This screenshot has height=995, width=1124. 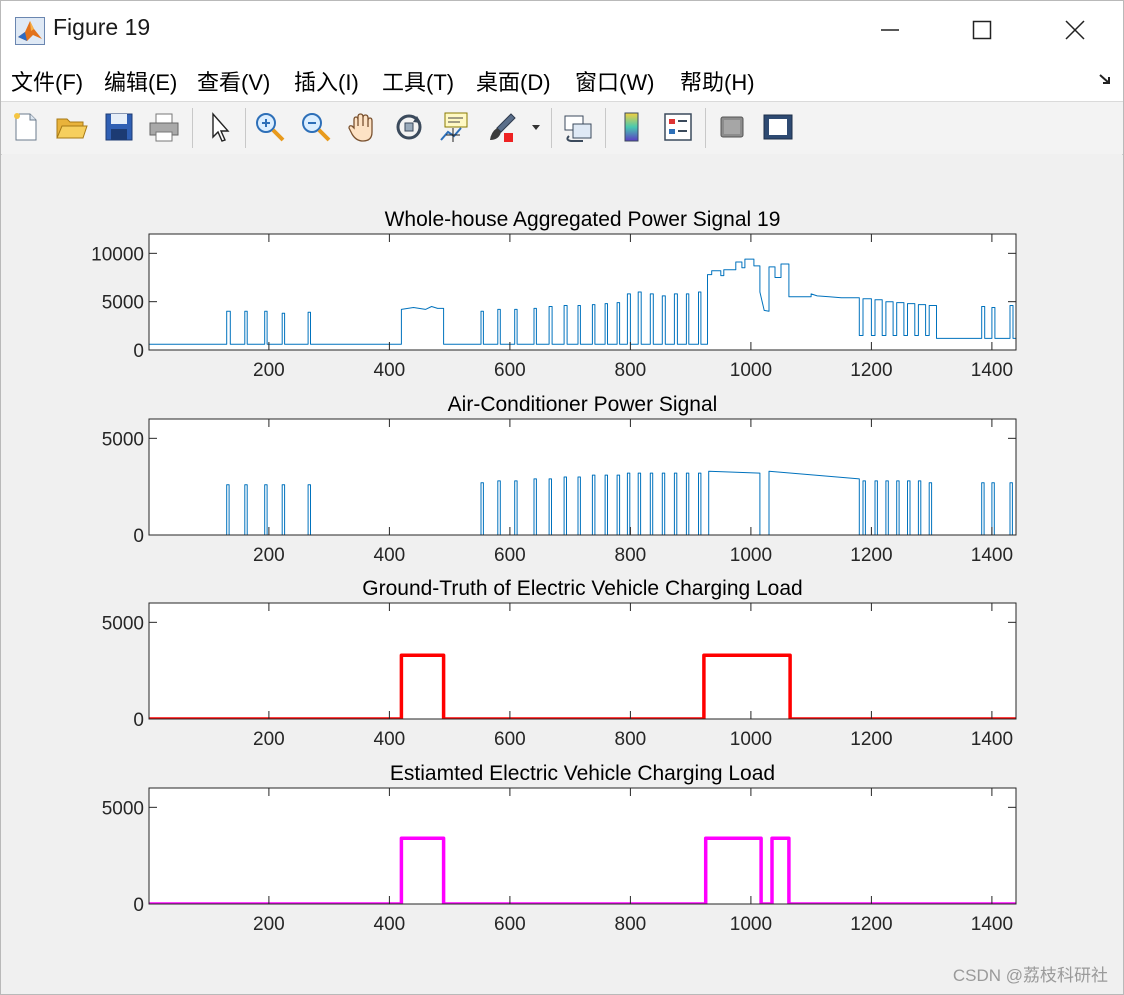 I want to click on menu-help: 帮助(H), so click(x=717, y=82).